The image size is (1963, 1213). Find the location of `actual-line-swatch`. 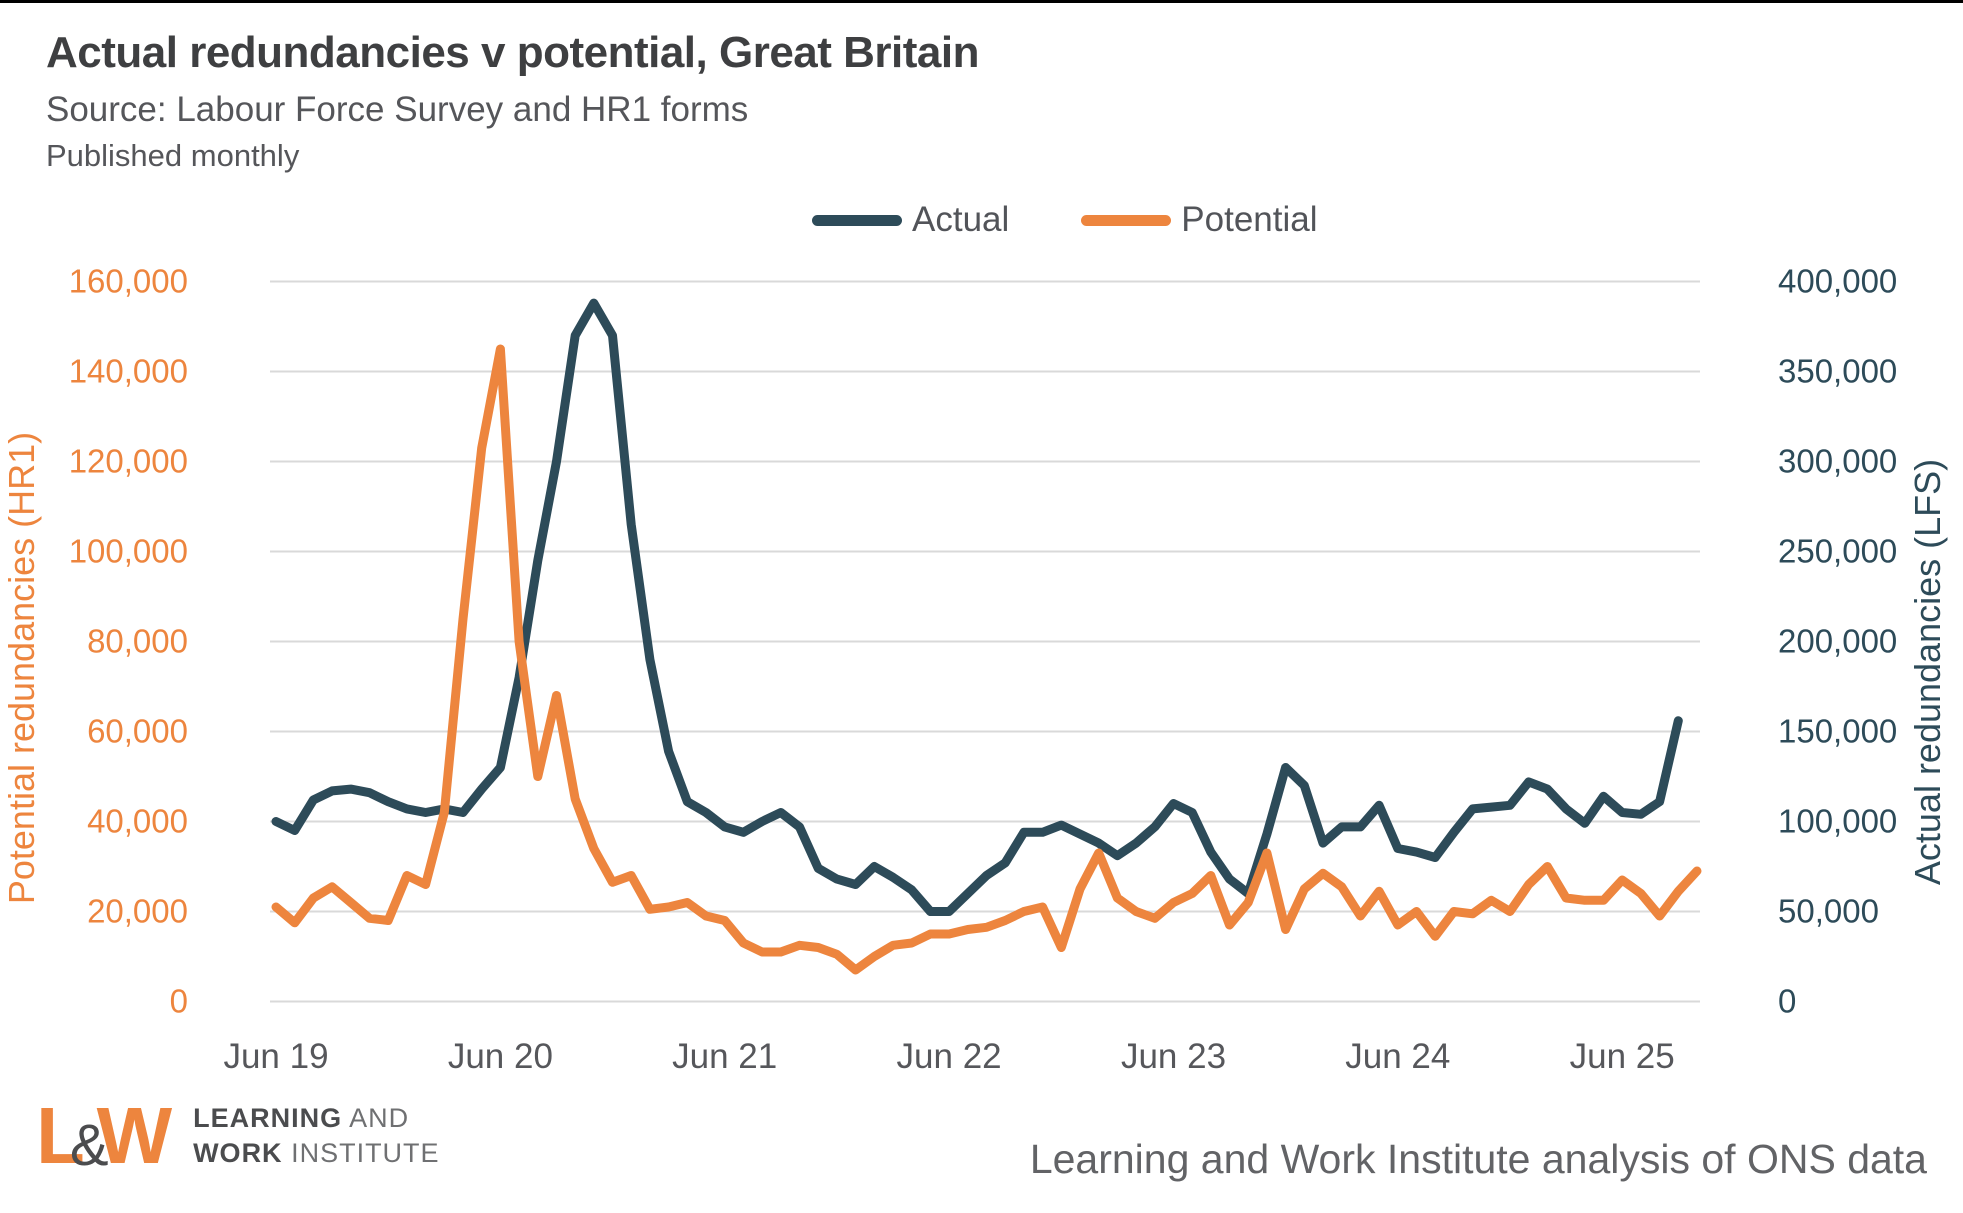

actual-line-swatch is located at coordinates (857, 220).